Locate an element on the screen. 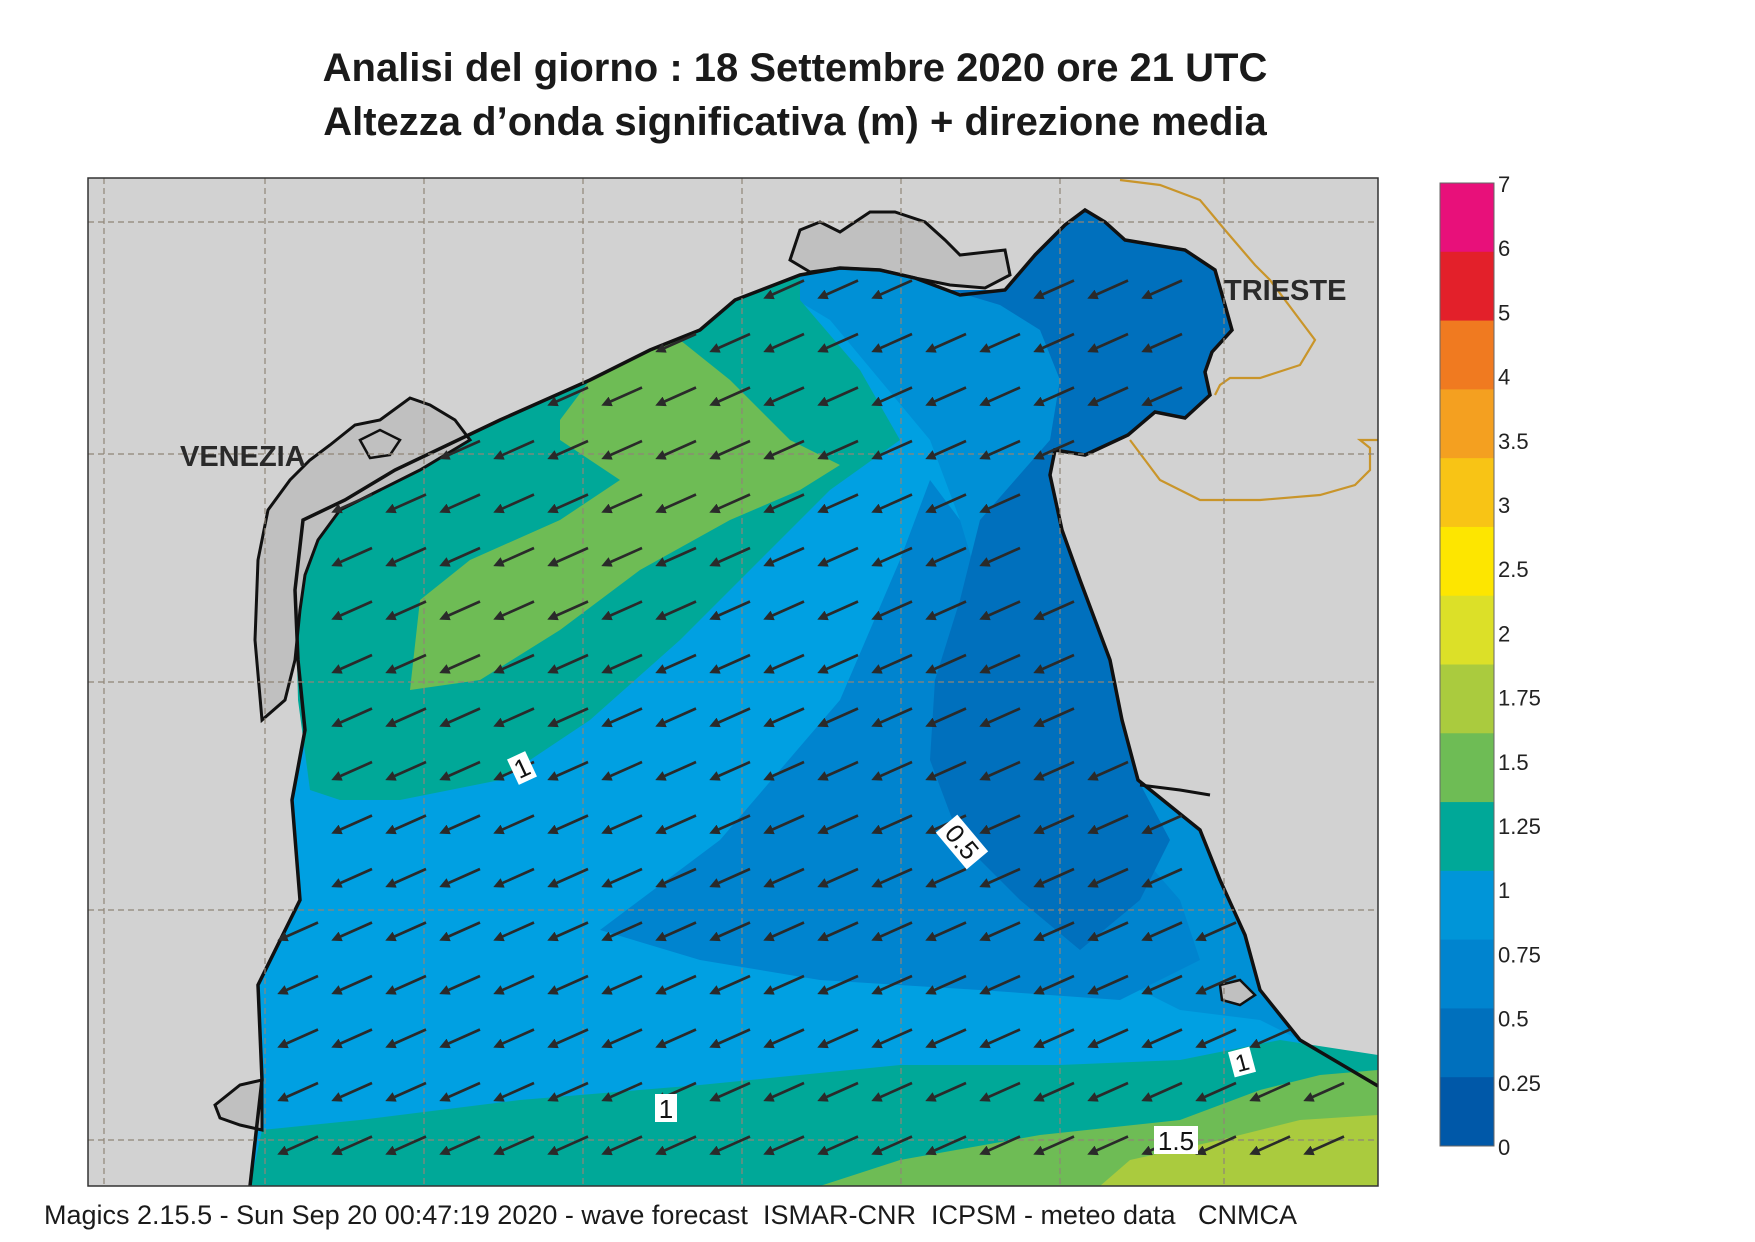  istria-island is located at coordinates (1237, 992).